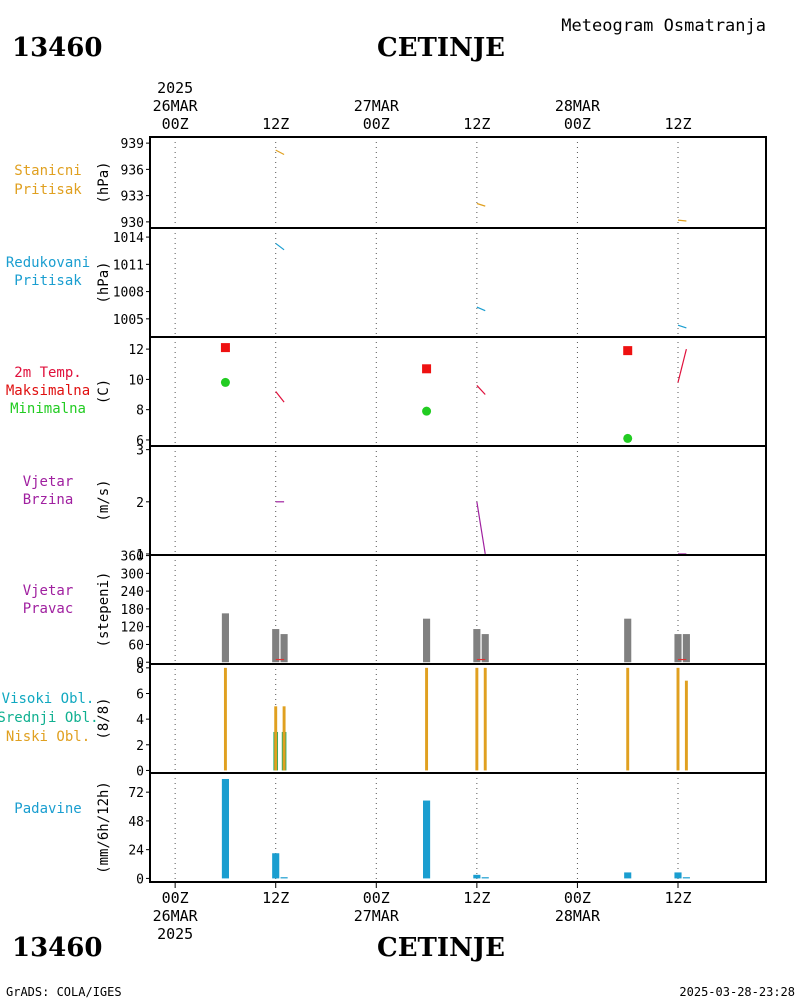 The height and width of the screenshot is (1000, 800). I want to click on y-tick-label: 936, so click(132, 170).